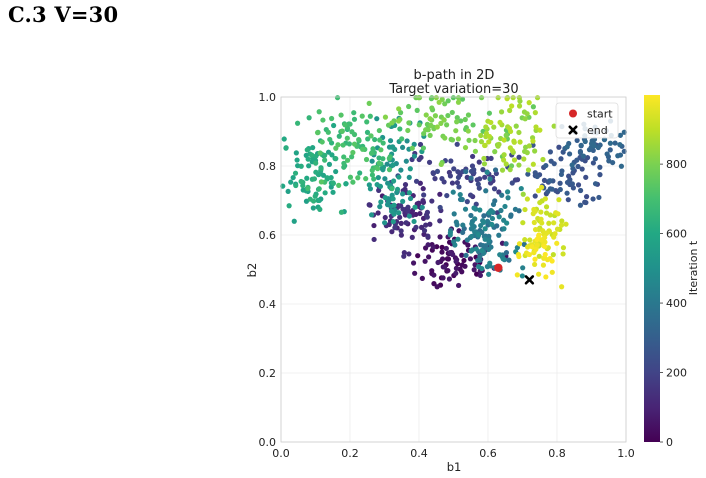 This screenshot has width=706, height=478. I want to click on legend: start end, so click(587, 120).